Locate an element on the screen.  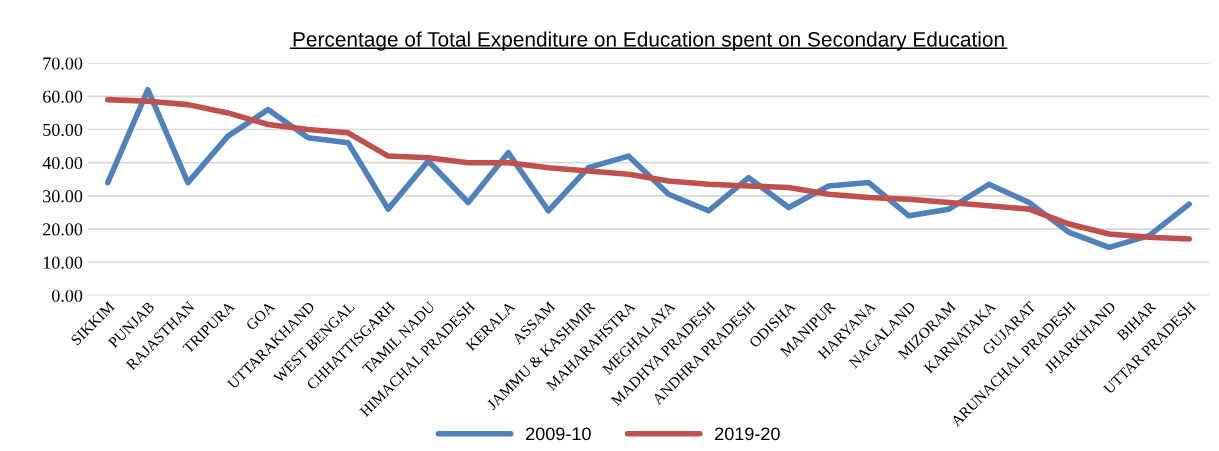
y-tick-label: 70.00 is located at coordinates (63, 63).